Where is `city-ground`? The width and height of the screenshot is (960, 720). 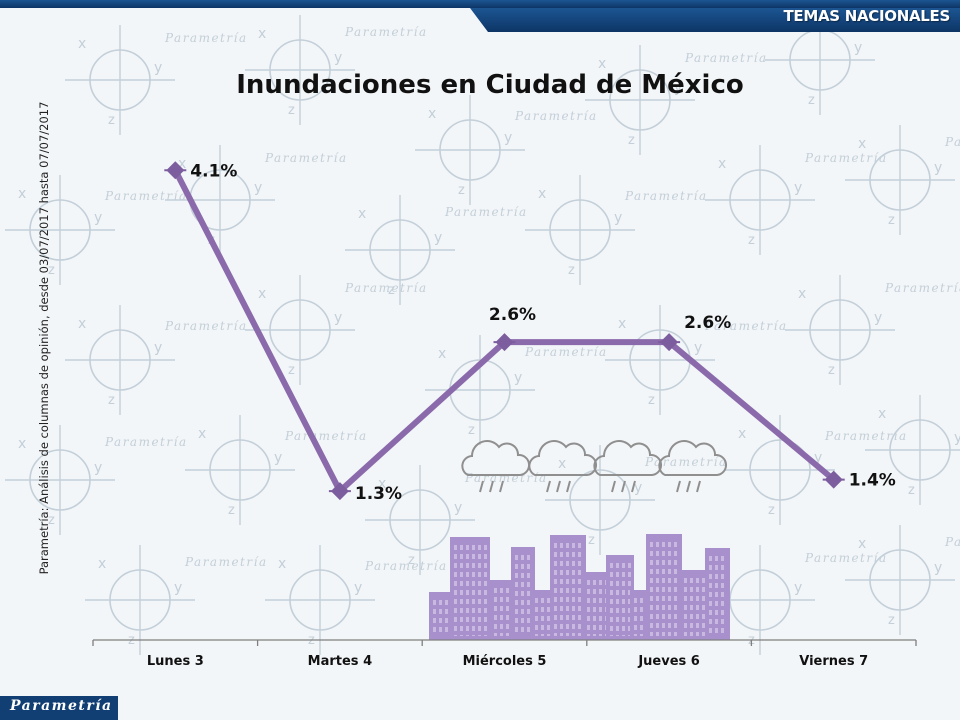 city-ground is located at coordinates (579, 638).